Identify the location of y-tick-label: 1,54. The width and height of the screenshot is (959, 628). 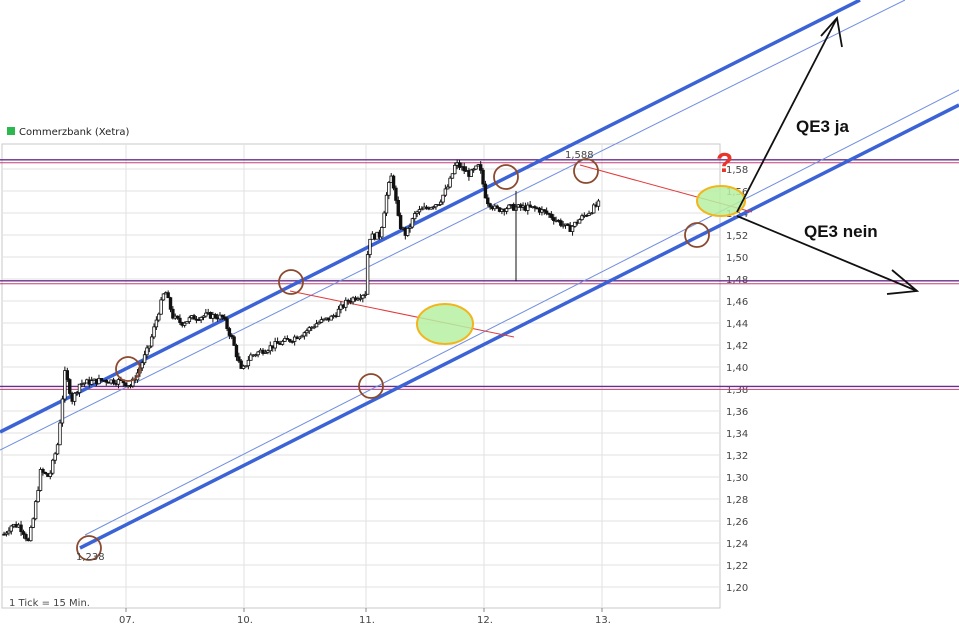
(737, 214).